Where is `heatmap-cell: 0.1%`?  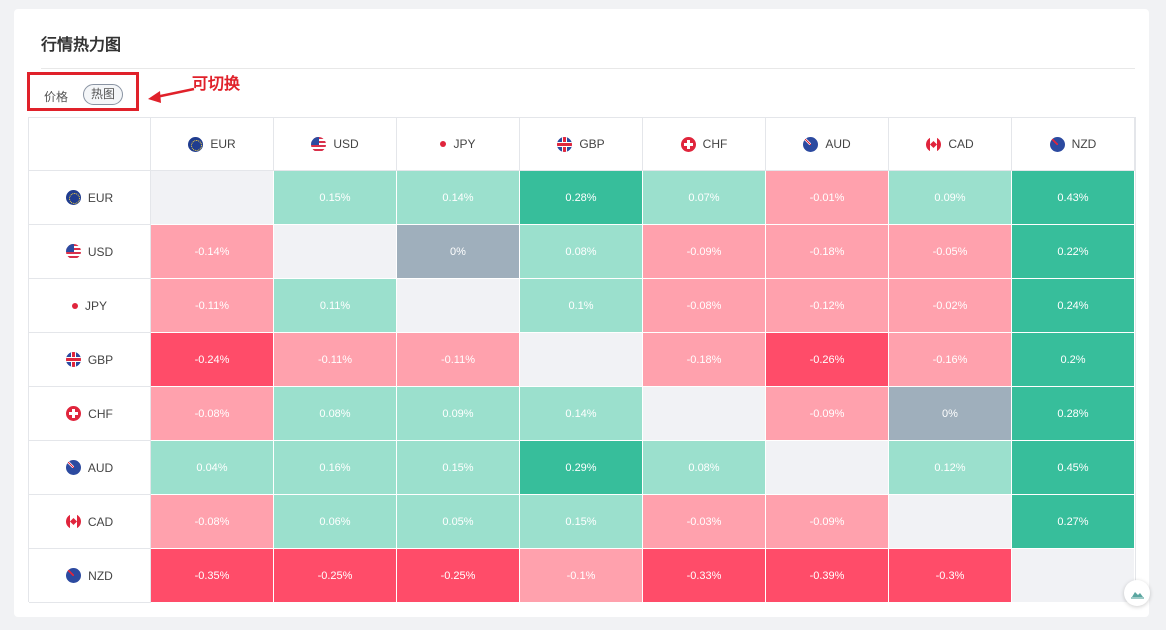 heatmap-cell: 0.1% is located at coordinates (581, 306).